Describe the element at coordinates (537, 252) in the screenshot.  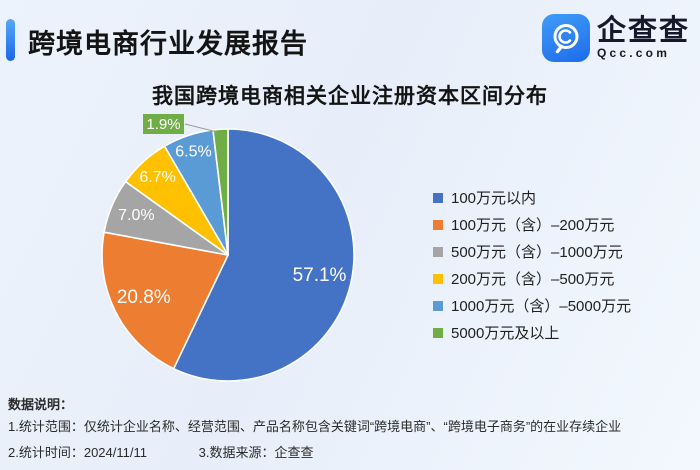
I see `legend-label-2: 500万元（含）–1000万元` at that location.